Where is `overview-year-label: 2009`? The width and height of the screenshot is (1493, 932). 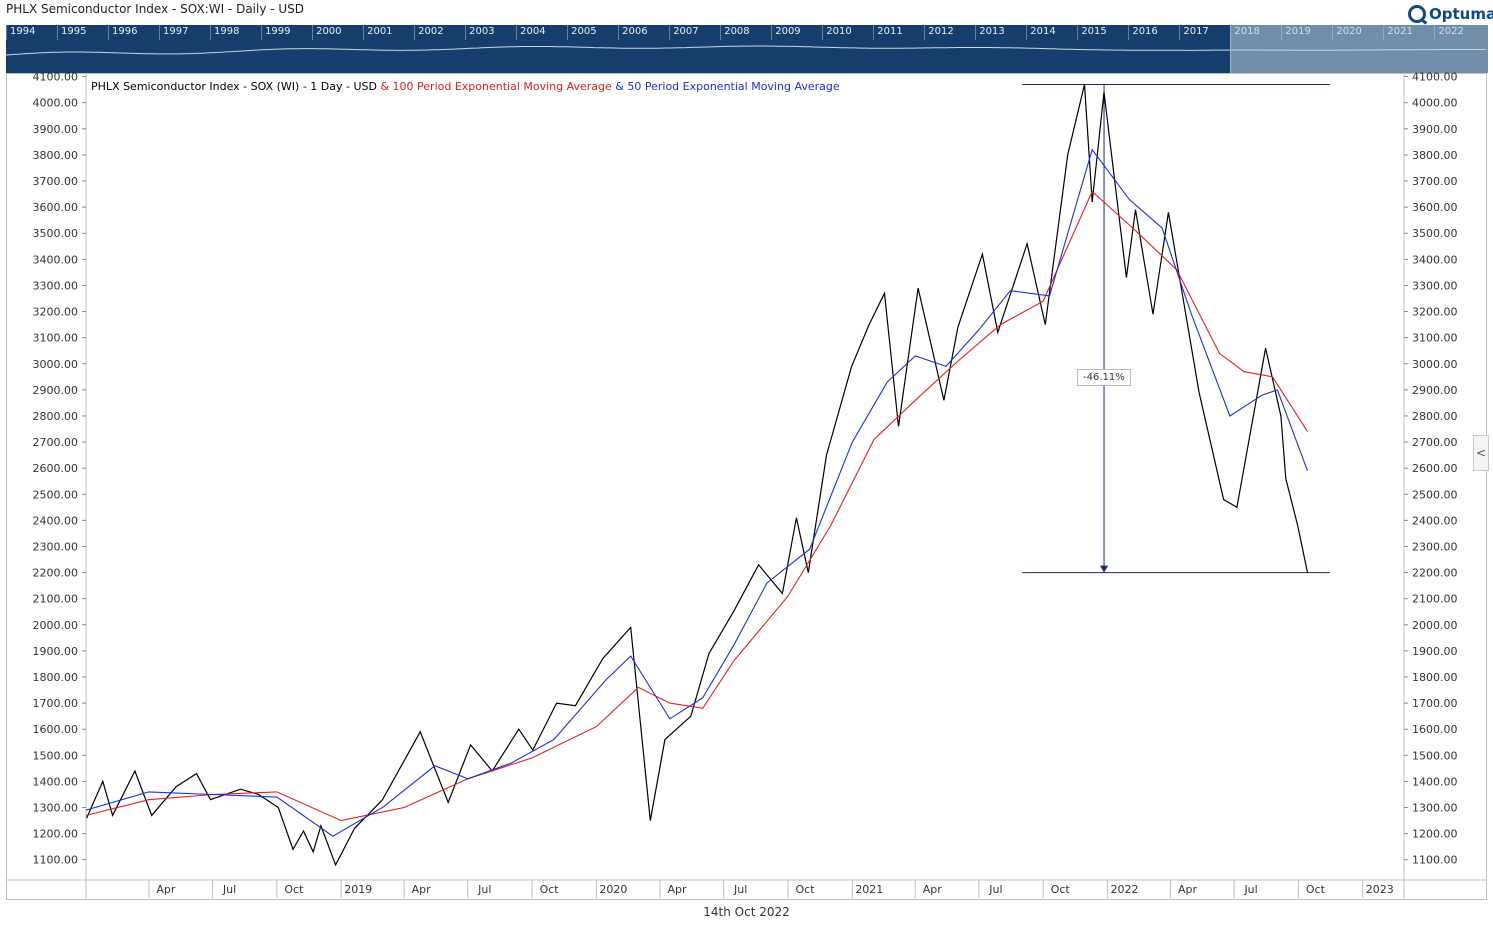 overview-year-label: 2009 is located at coordinates (796, 32).